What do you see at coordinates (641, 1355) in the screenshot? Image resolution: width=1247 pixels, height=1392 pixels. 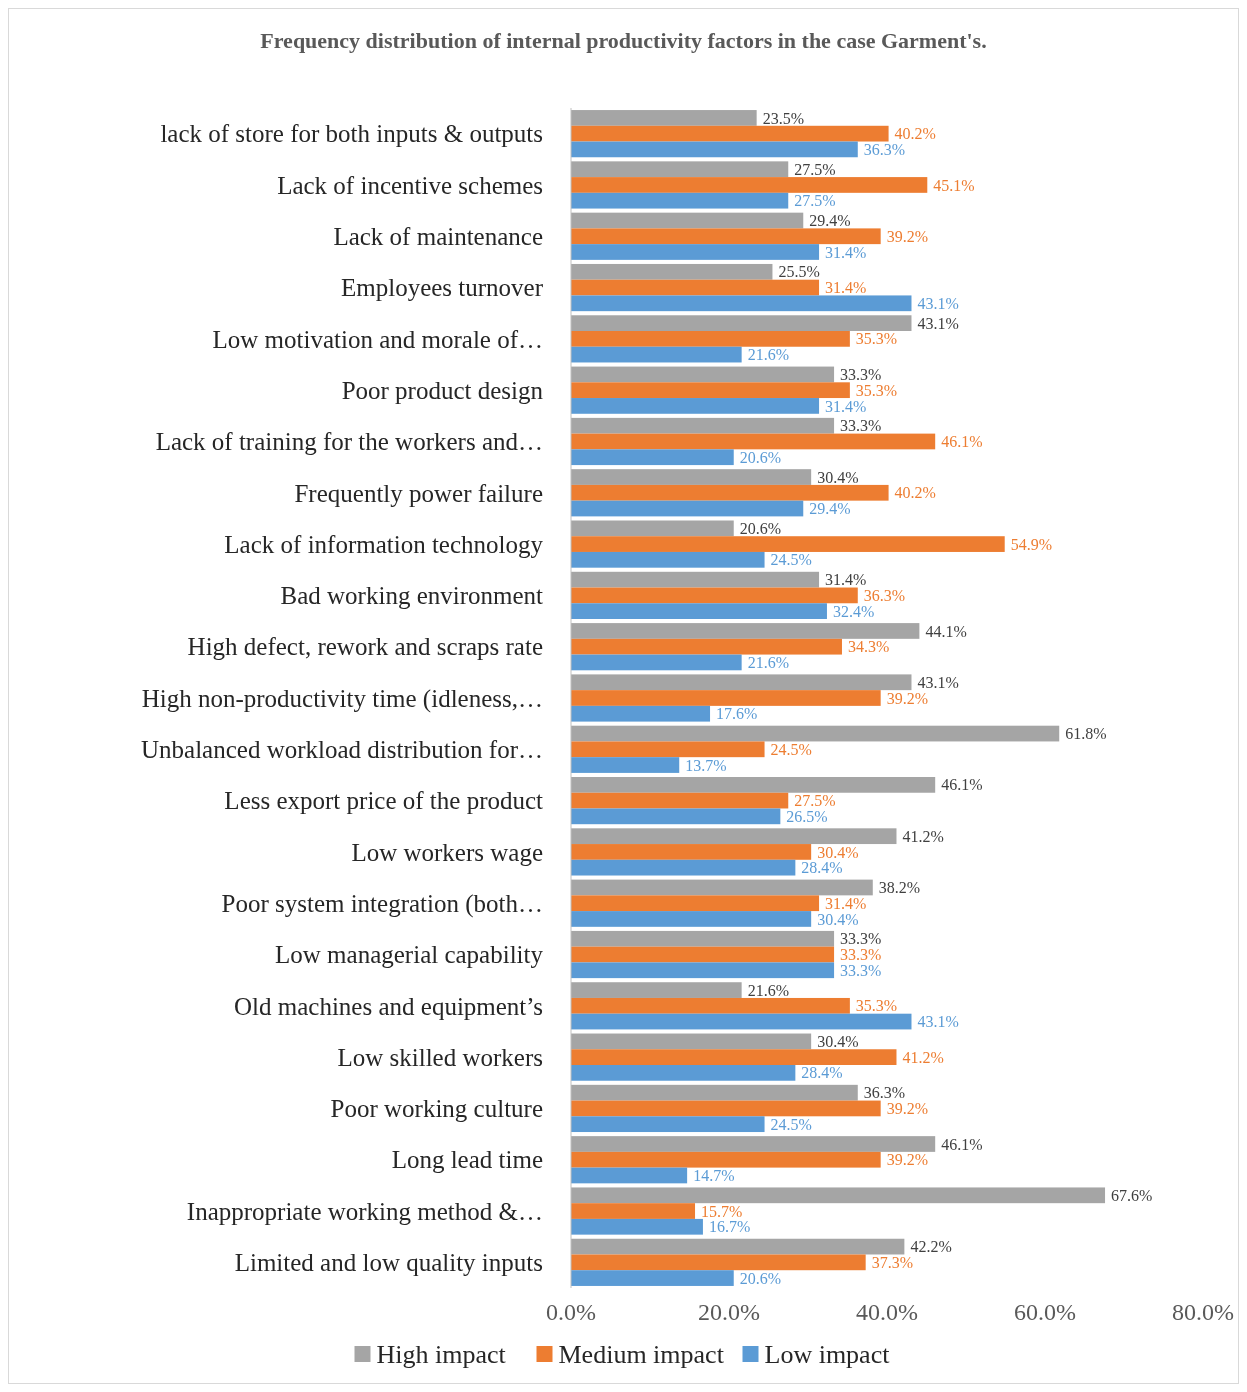 I see `legend-label: Medium impact` at bounding box center [641, 1355].